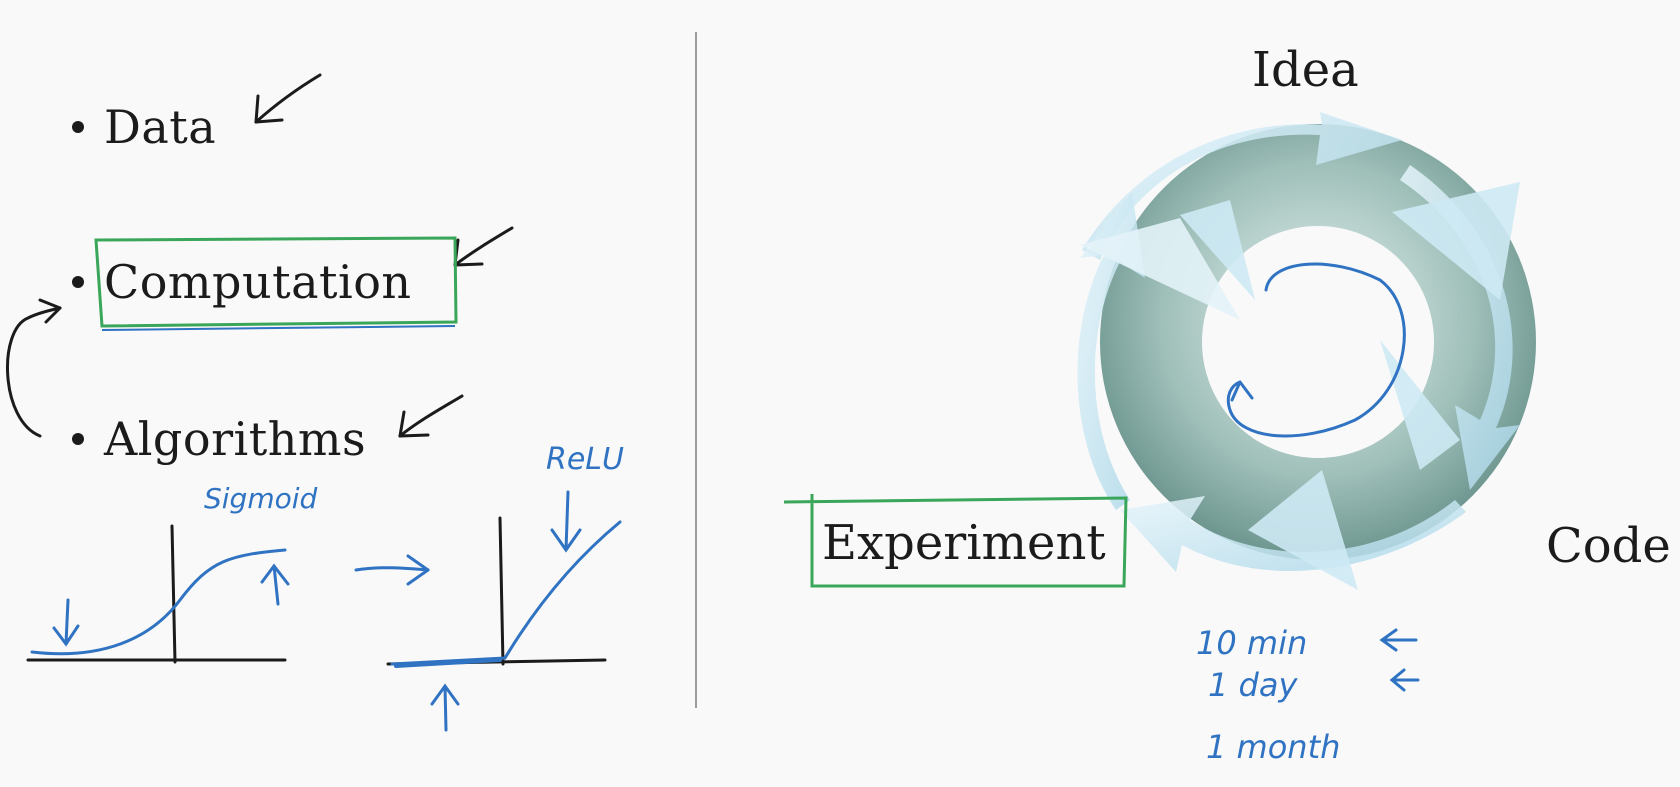 This screenshot has width=1680, height=787. Describe the element at coordinates (1316, 350) in the screenshot. I see `fast-iteration-loop` at that location.